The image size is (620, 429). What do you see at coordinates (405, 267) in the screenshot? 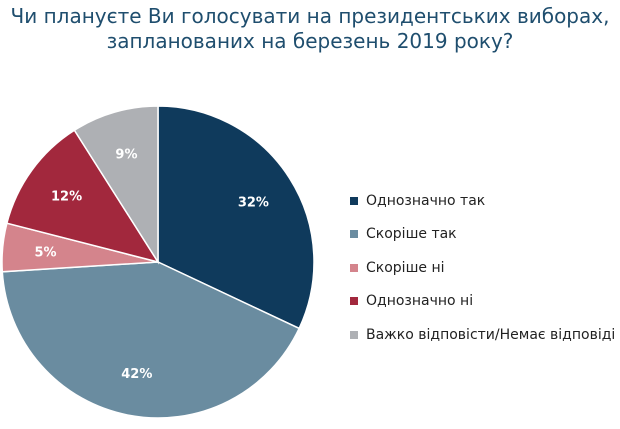
I see `legend-label: Скоріше ні` at bounding box center [405, 267].